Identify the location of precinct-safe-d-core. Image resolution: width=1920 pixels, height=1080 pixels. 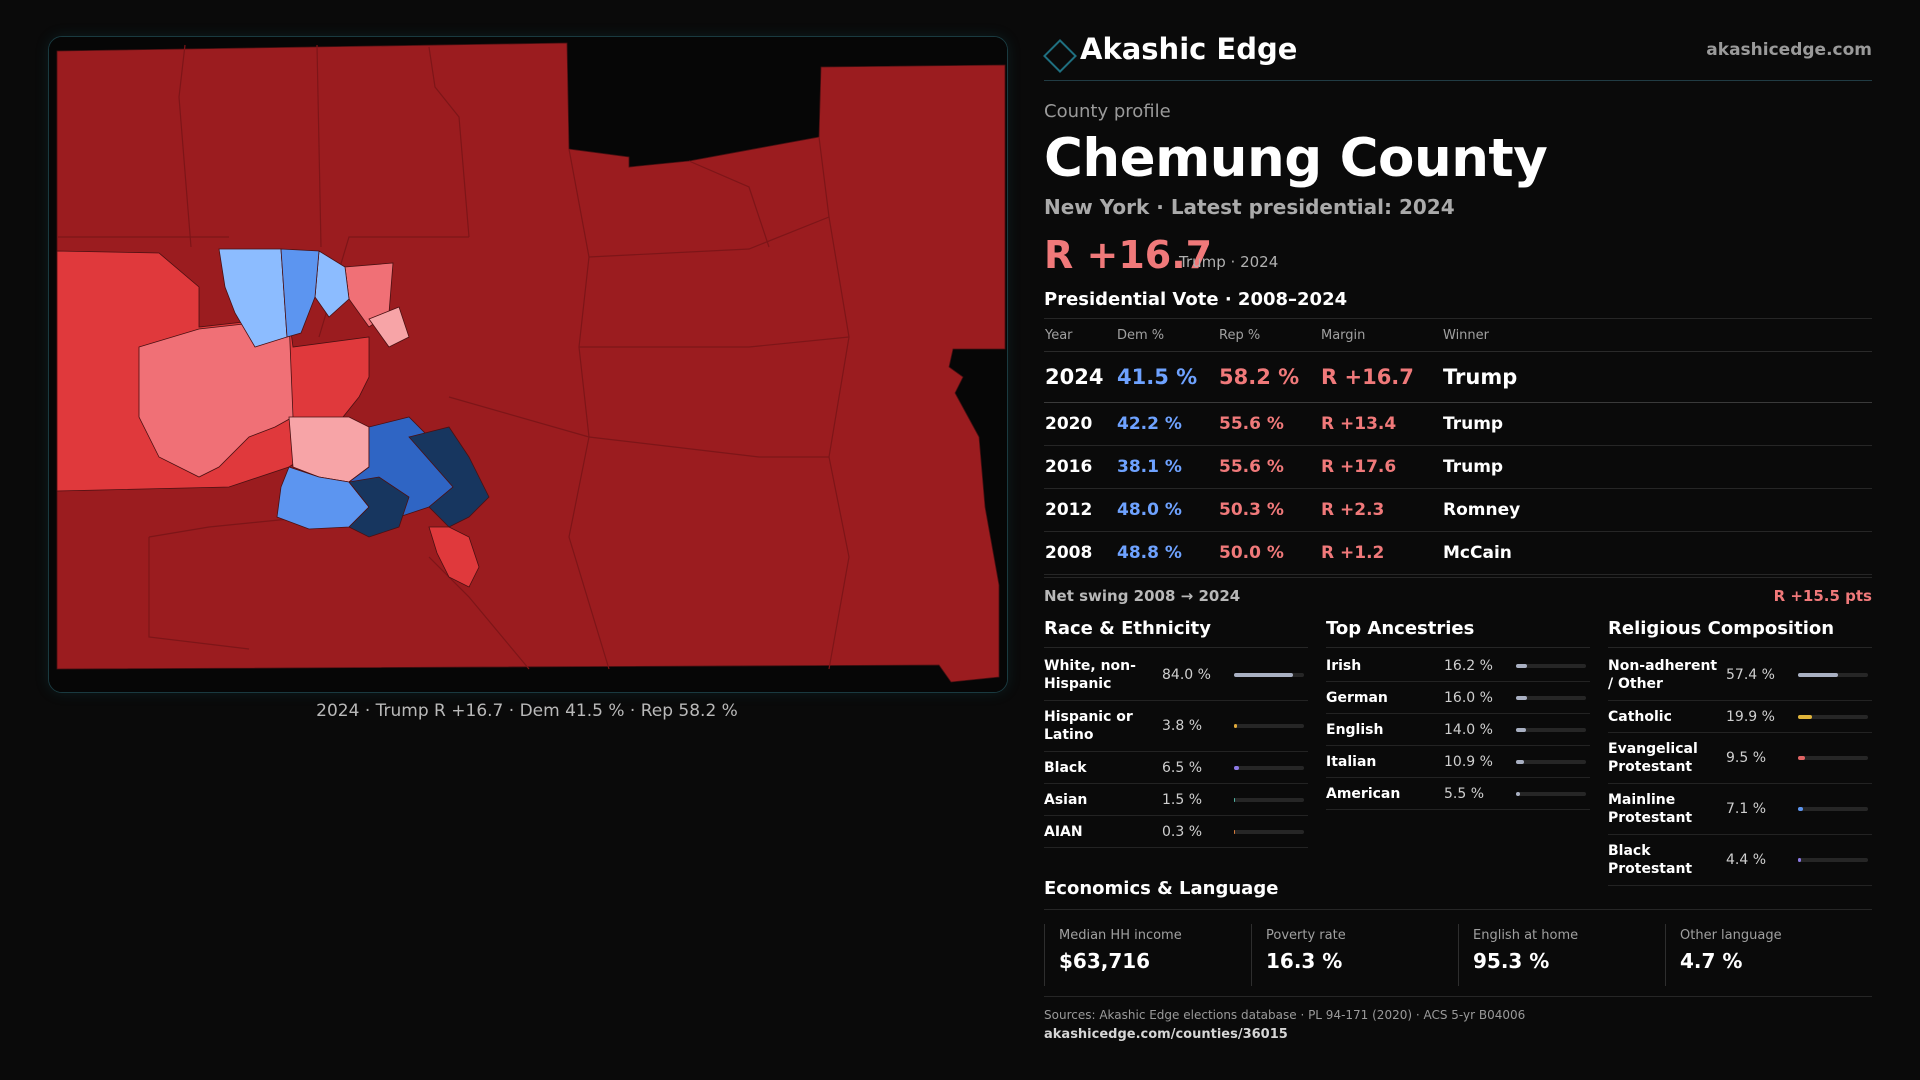
(379, 507).